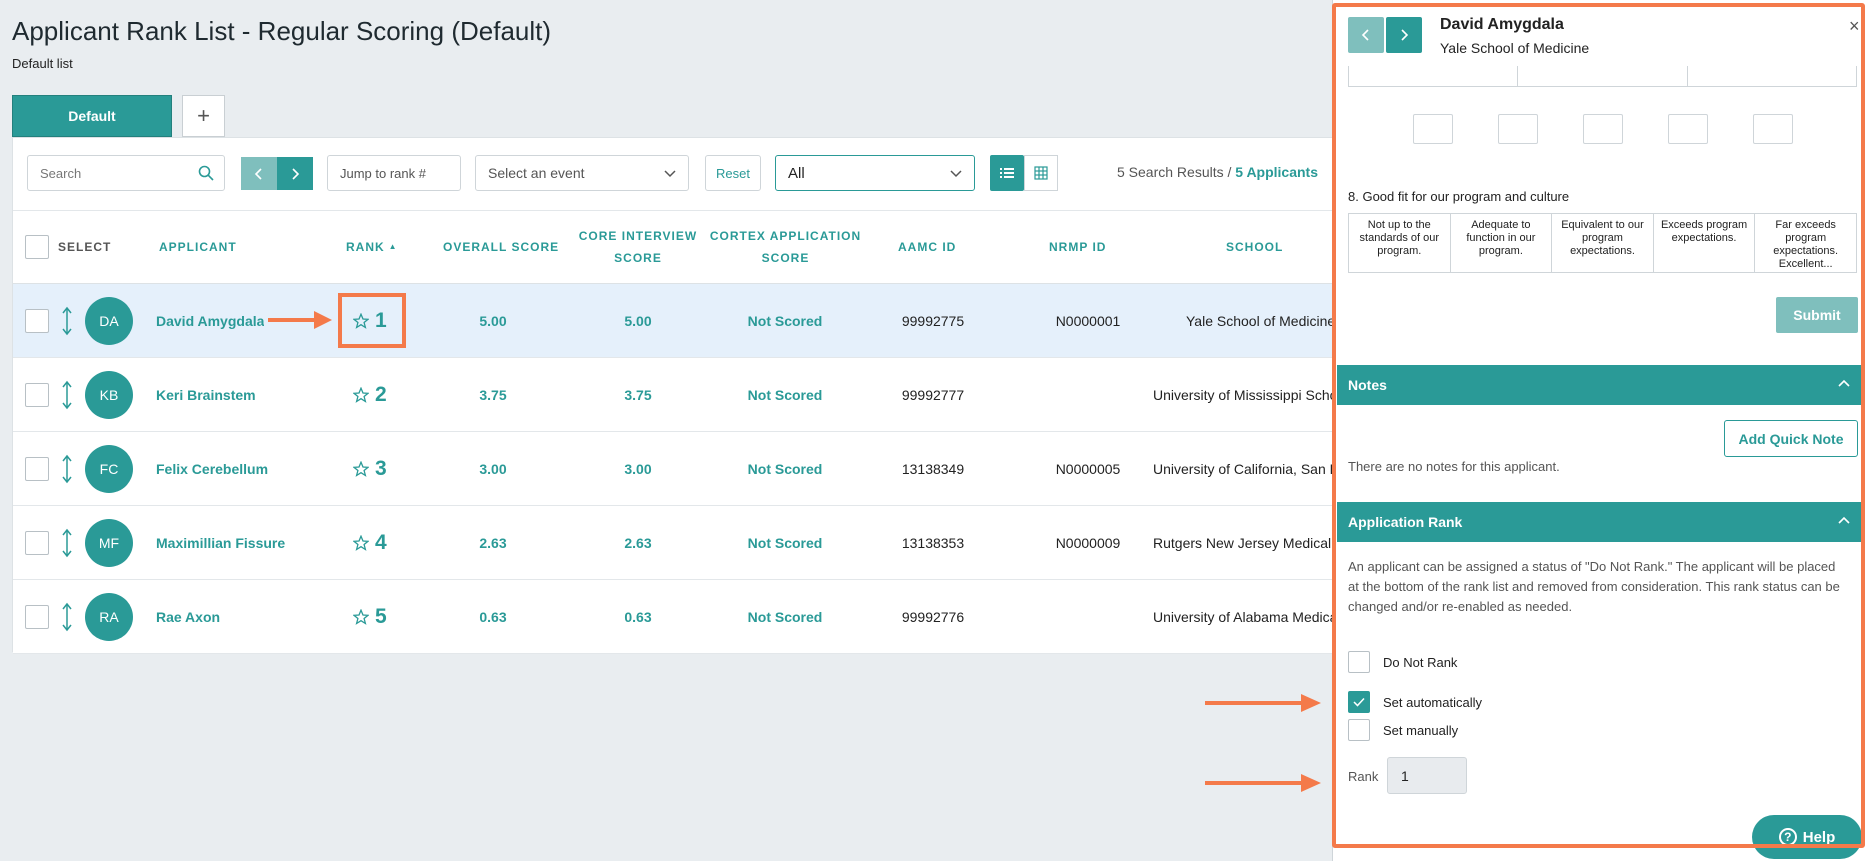 The image size is (1868, 861). What do you see at coordinates (1363, 776) in the screenshot?
I see `rank-field-label: Rank` at bounding box center [1363, 776].